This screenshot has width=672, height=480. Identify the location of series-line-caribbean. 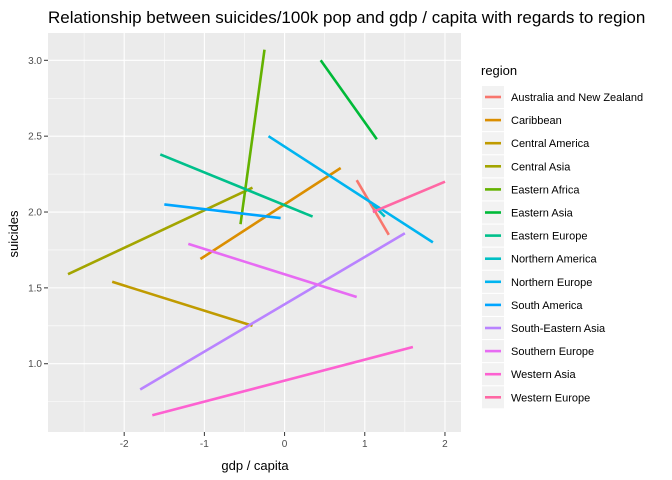
(270, 213).